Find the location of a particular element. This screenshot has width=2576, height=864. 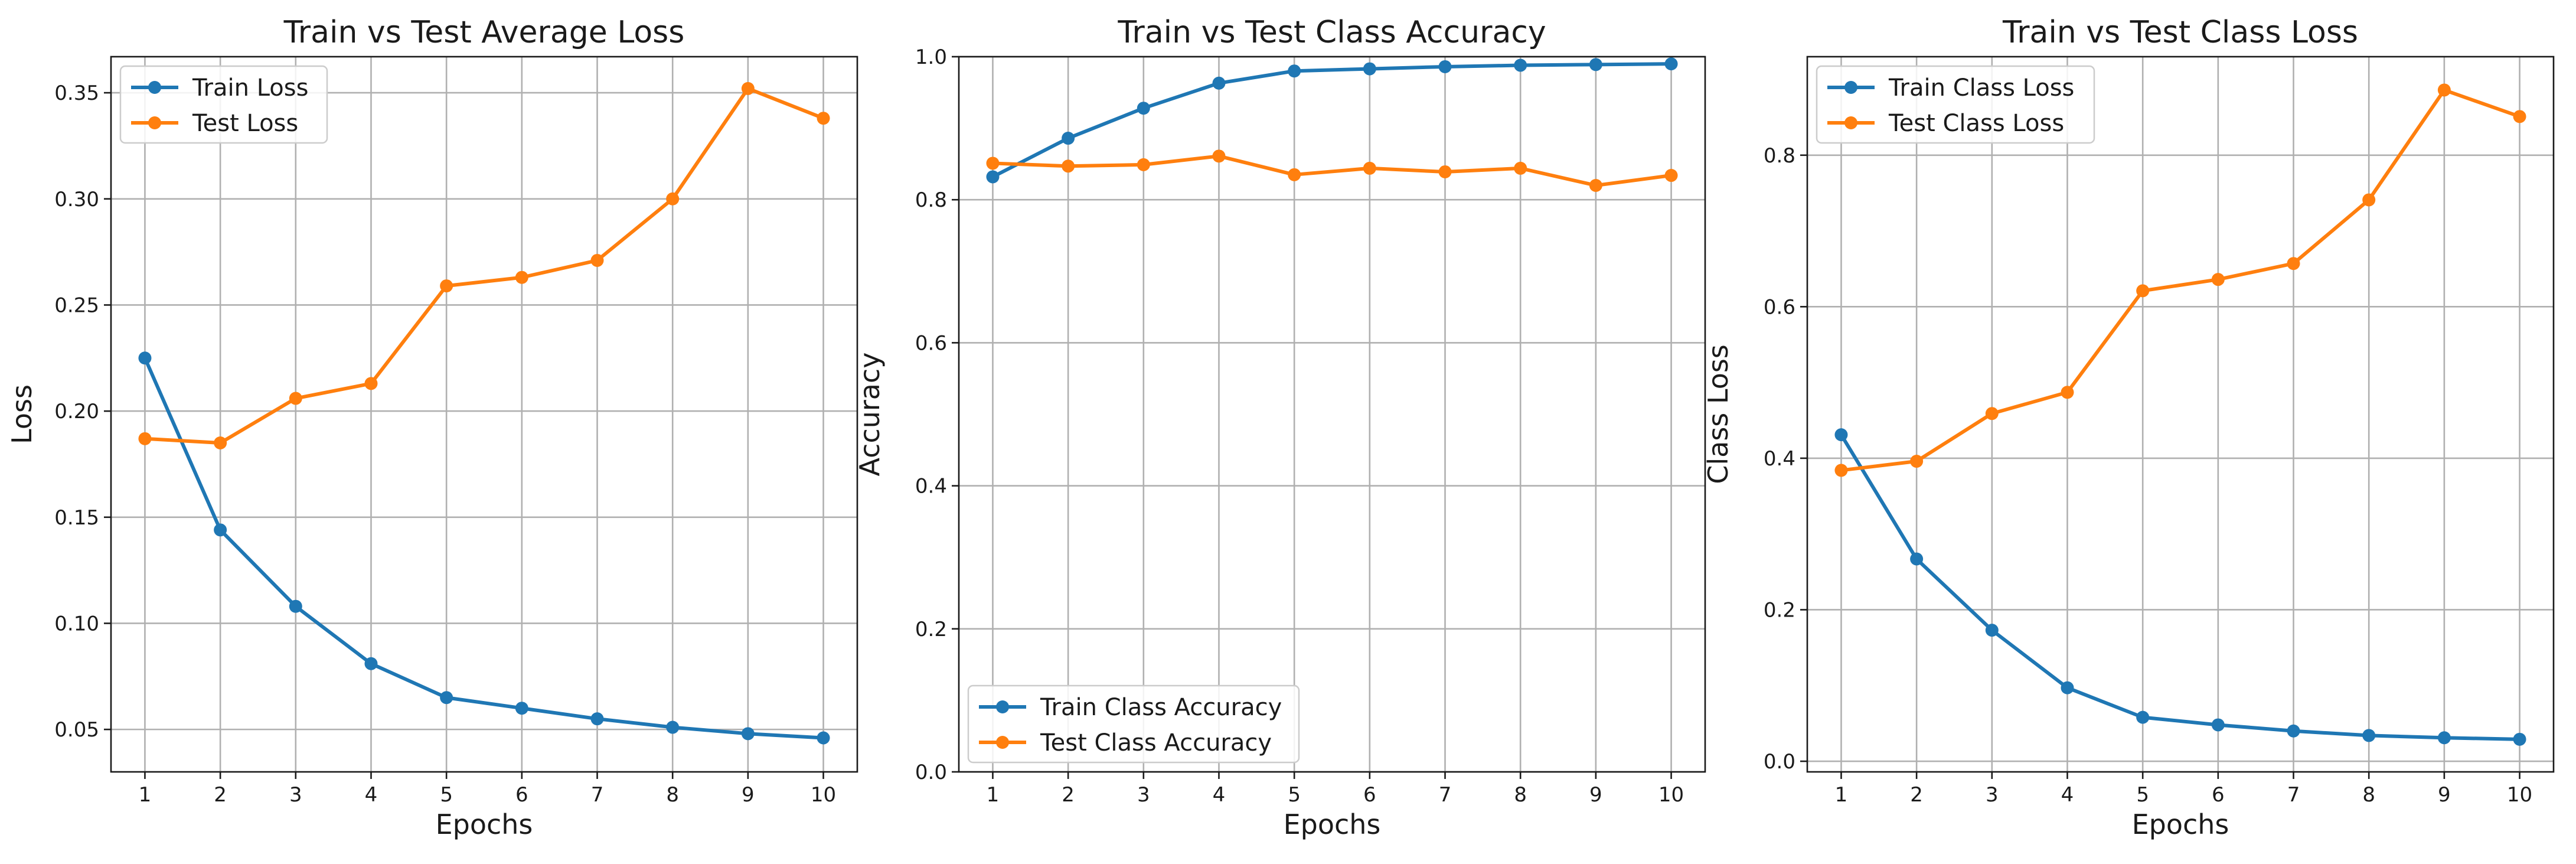

chart-title: Train vs Test Class Accuracy is located at coordinates (1331, 32).